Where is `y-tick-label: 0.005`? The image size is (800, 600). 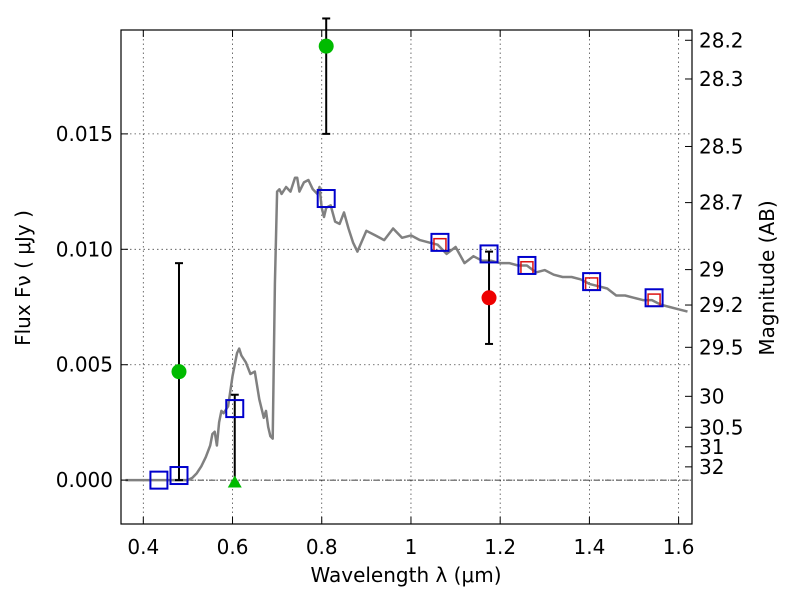 y-tick-label: 0.005 is located at coordinates (84, 365).